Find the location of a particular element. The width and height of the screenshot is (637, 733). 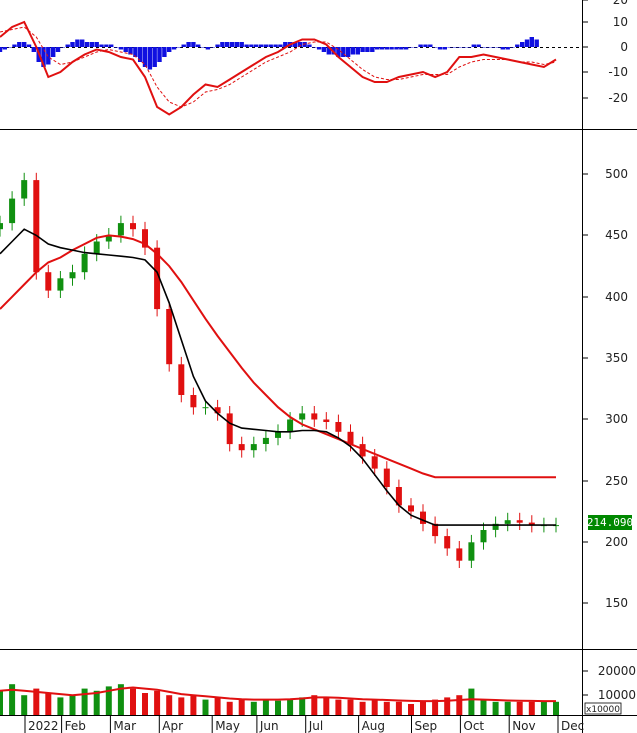

macd-lines is located at coordinates (278, 68).